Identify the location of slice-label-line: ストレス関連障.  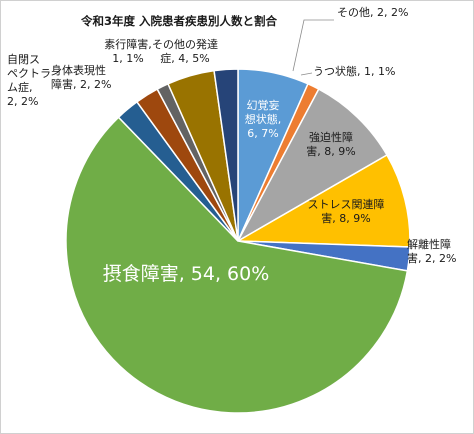
(346, 204).